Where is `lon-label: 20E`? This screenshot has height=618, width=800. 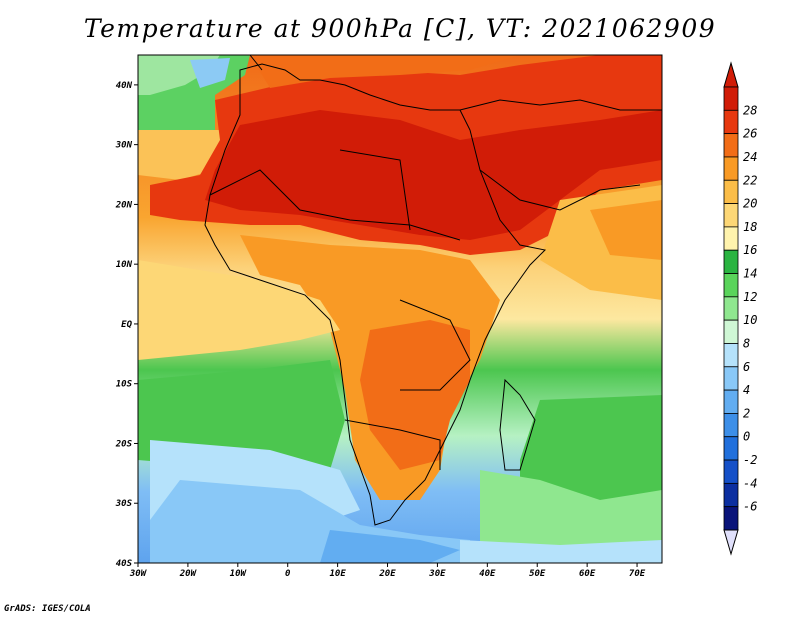 lon-label: 20E is located at coordinates (387, 574).